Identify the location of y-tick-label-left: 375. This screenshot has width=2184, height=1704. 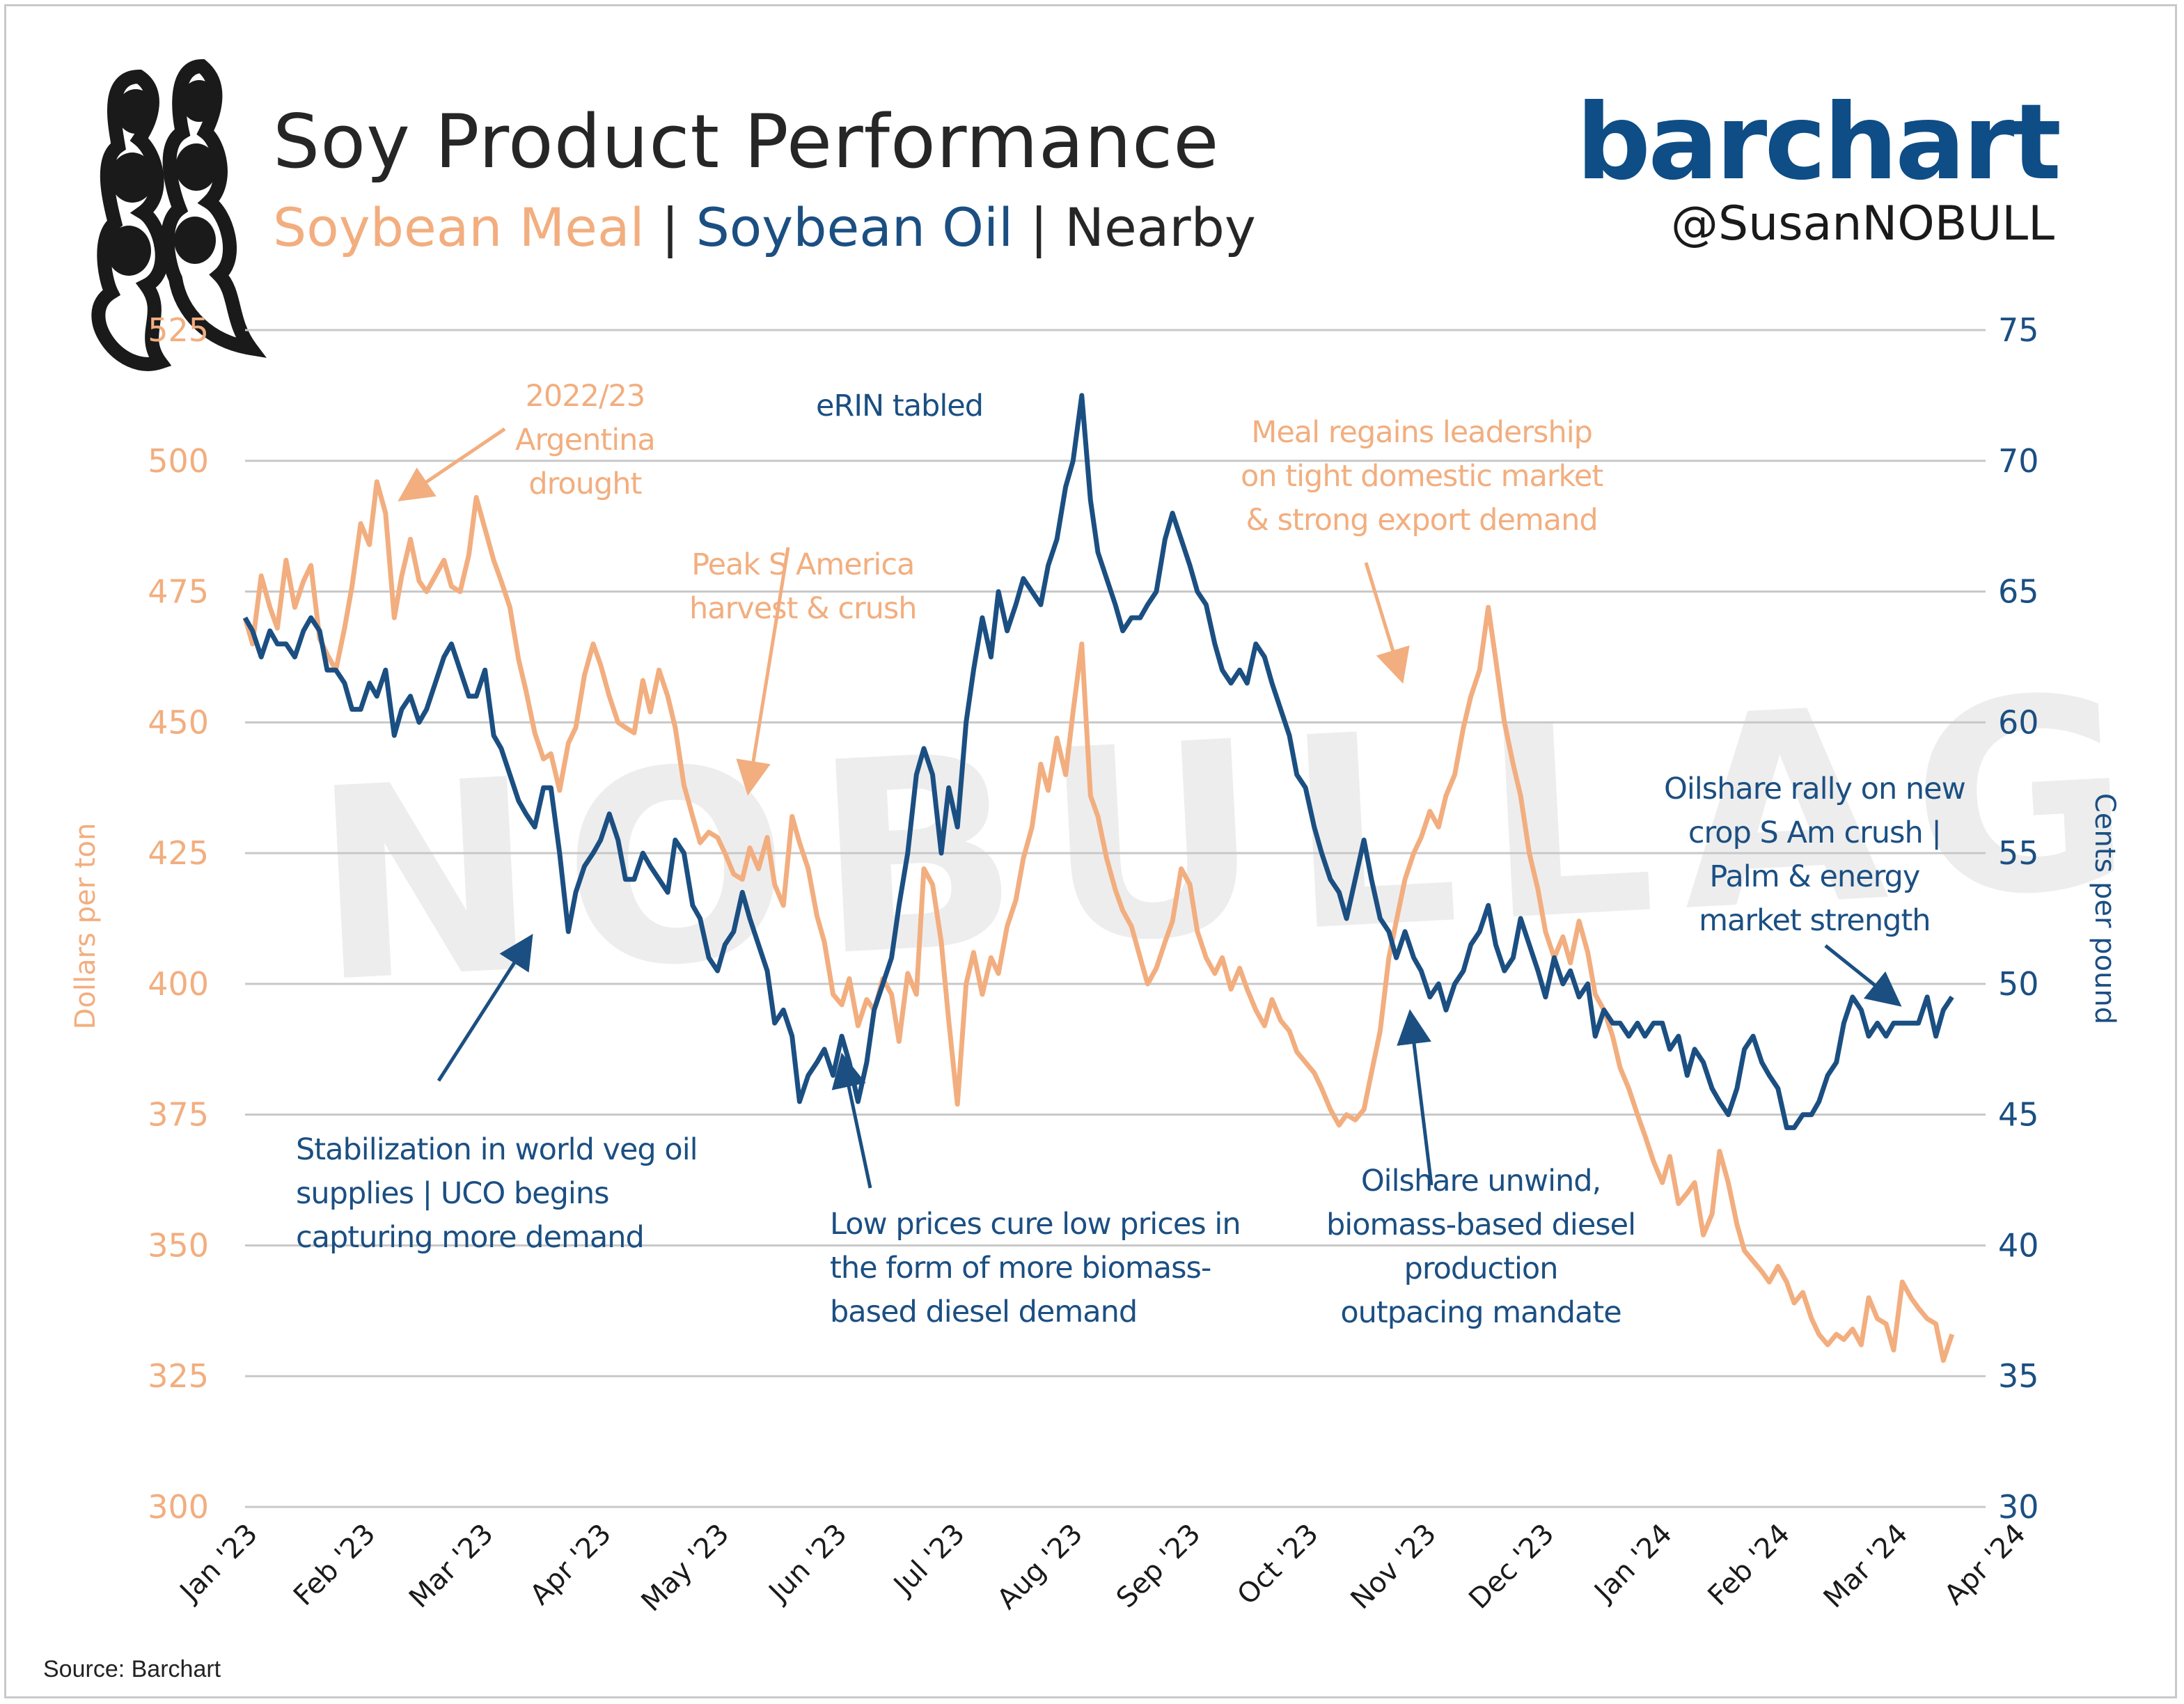
(179, 1115).